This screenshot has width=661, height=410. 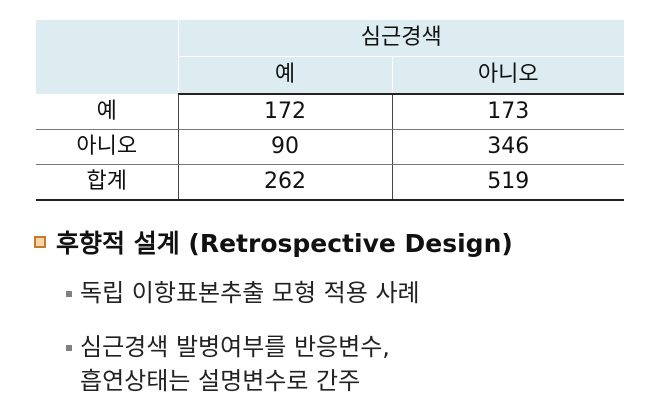 I want to click on group-header: 심근경색, so click(x=401, y=38).